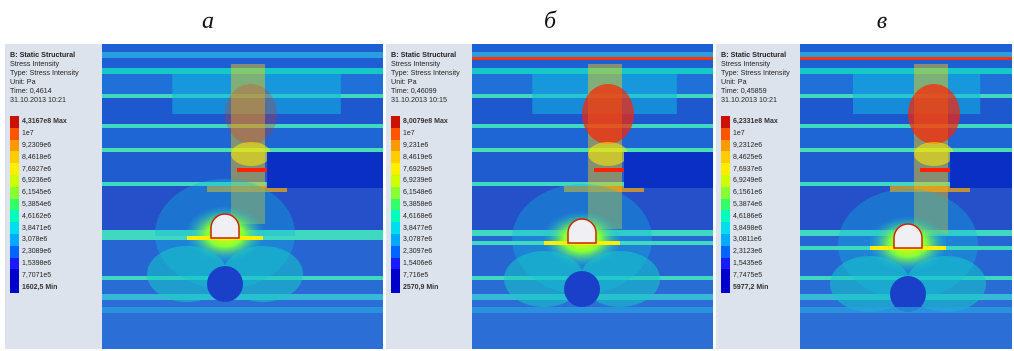  Describe the element at coordinates (37, 204) in the screenshot. I see `scale-label: 5,3854e6` at that location.